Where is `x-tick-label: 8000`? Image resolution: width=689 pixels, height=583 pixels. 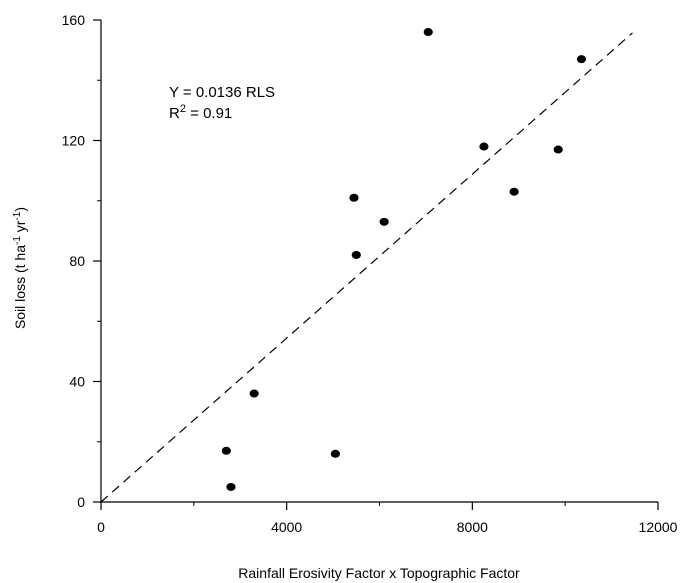
x-tick-label: 8000 is located at coordinates (472, 527).